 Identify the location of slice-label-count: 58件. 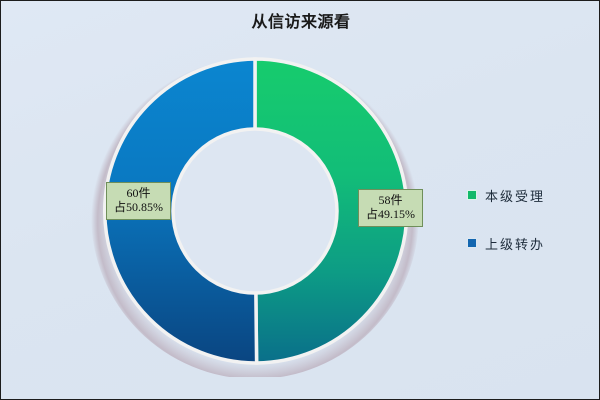
(390, 200).